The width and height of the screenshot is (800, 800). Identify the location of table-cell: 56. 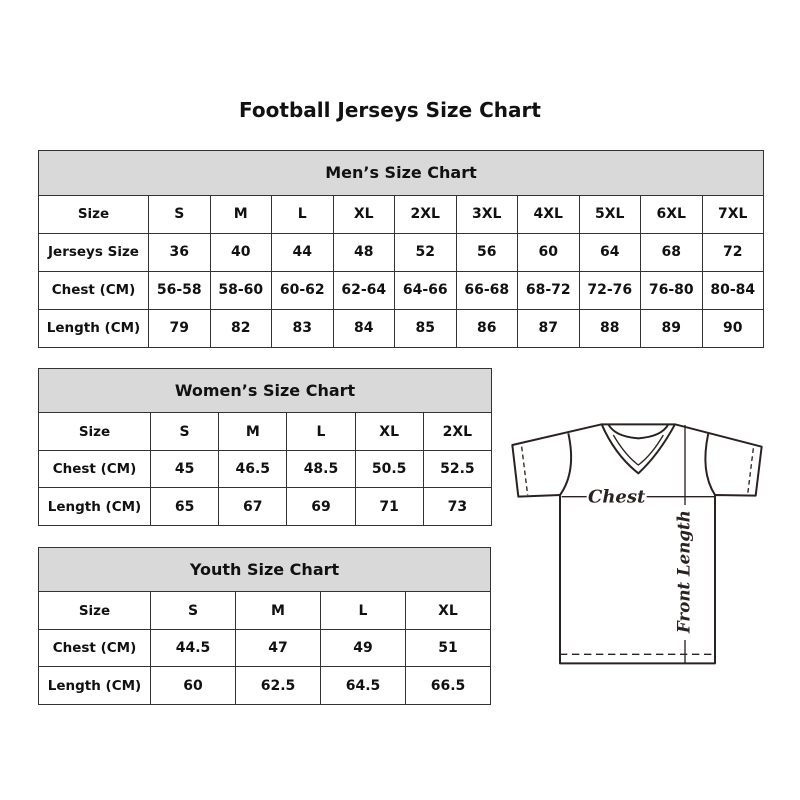
(486, 252).